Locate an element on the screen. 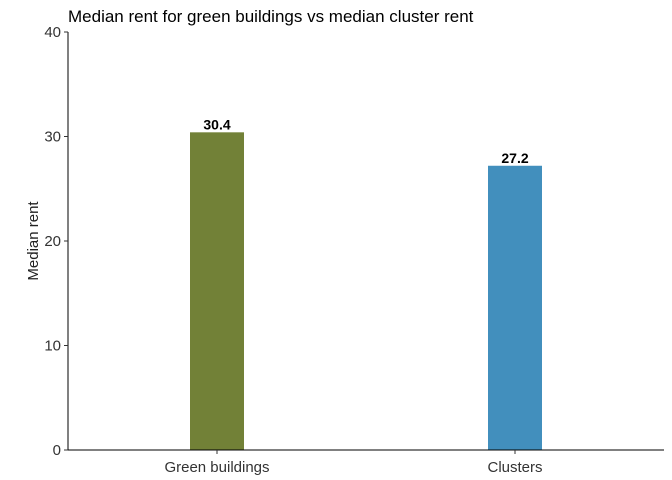 The width and height of the screenshot is (672, 480). y-tick-label-0: 0 is located at coordinates (57, 450).